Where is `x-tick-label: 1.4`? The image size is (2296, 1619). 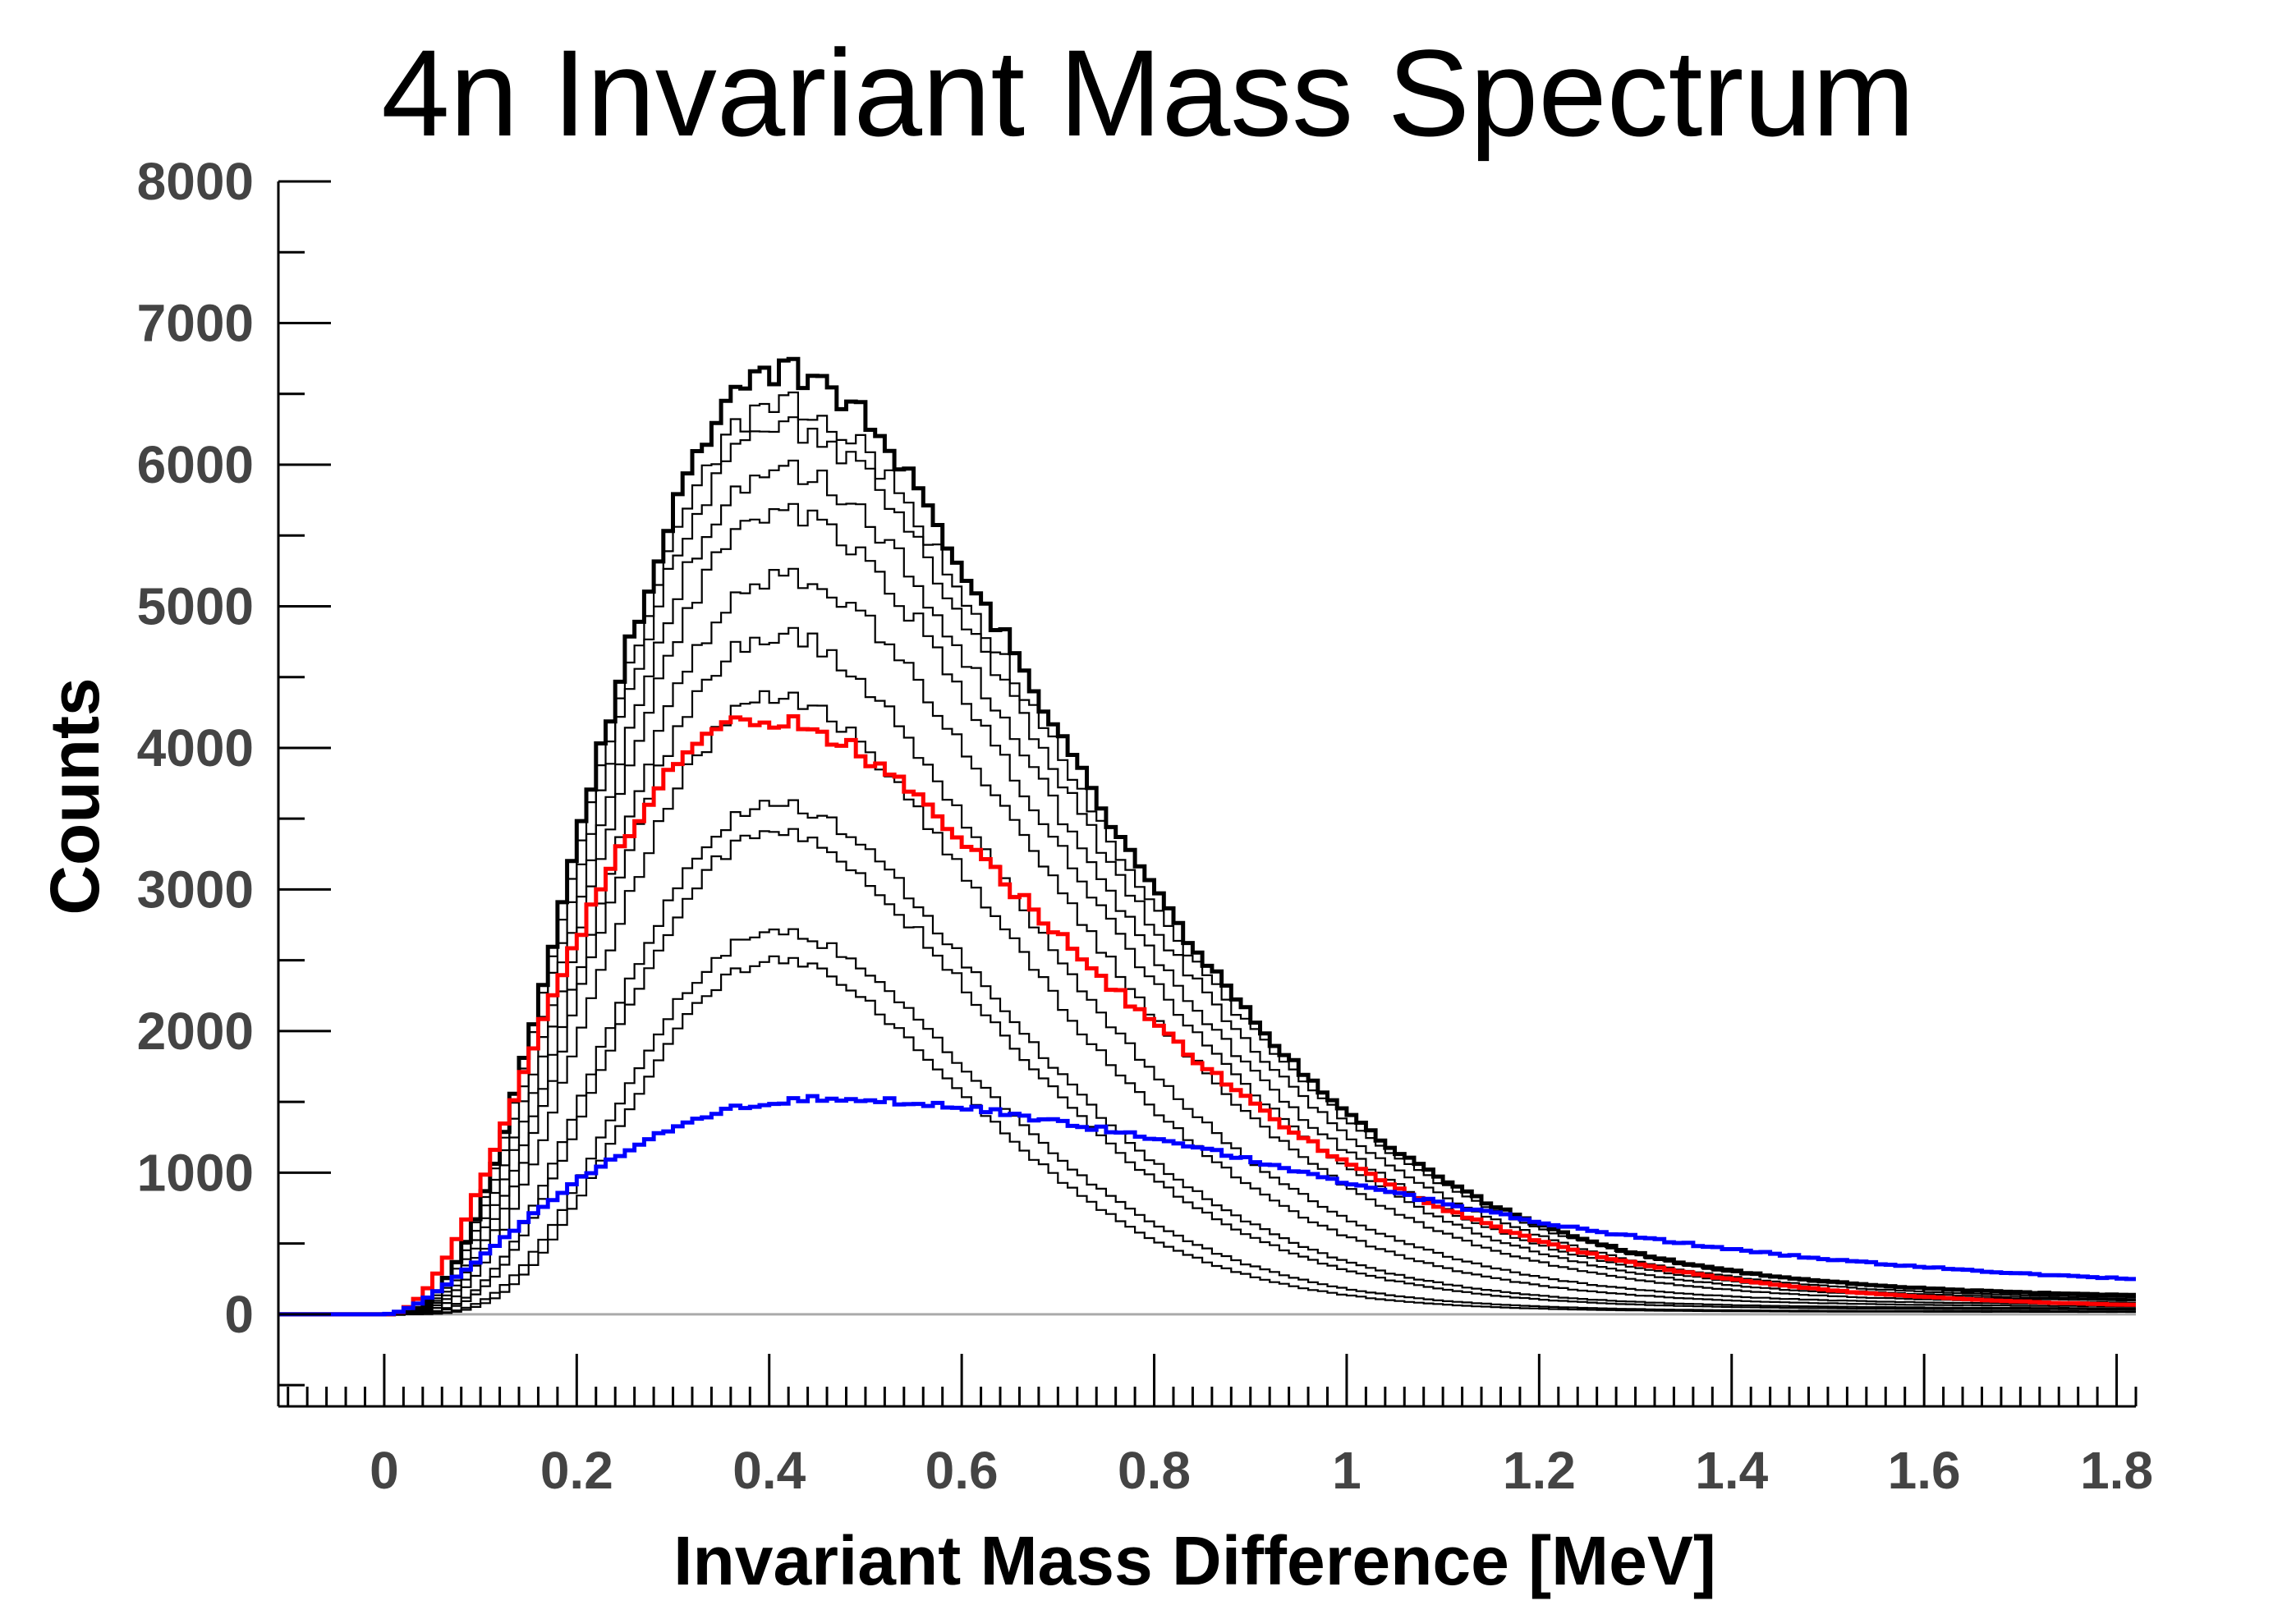 x-tick-label: 1.4 is located at coordinates (1732, 1470).